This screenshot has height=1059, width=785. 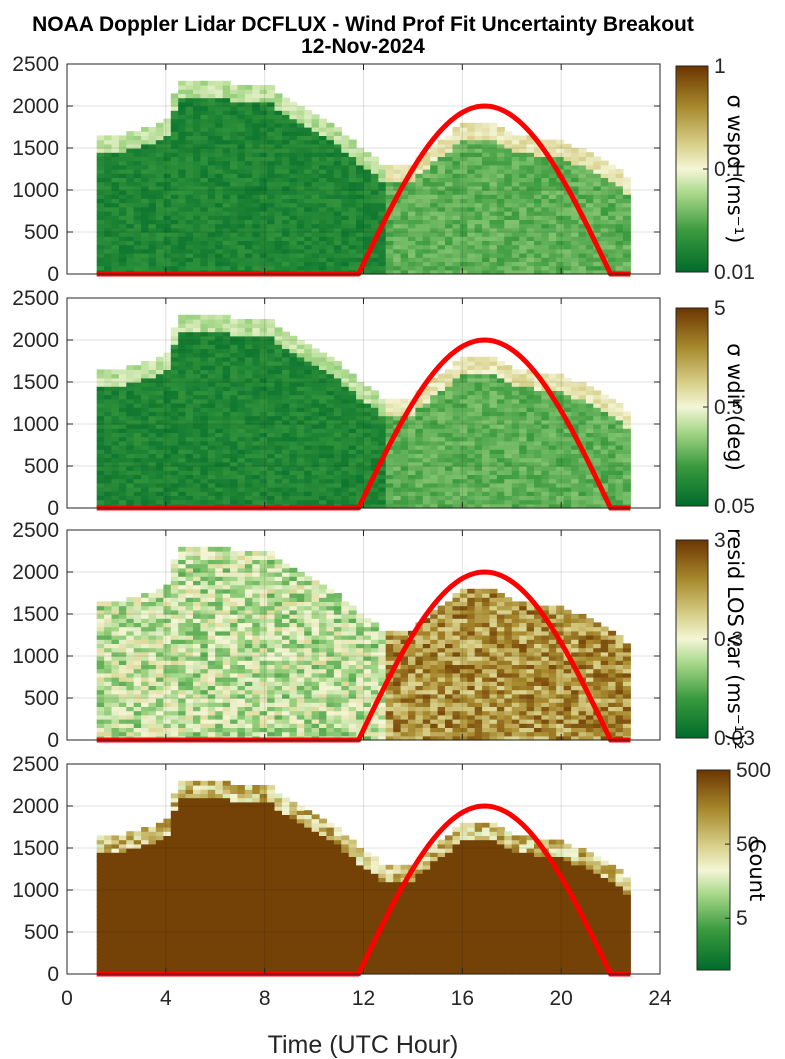 I want to click on y-tick-label: 1500, so click(x=35, y=148).